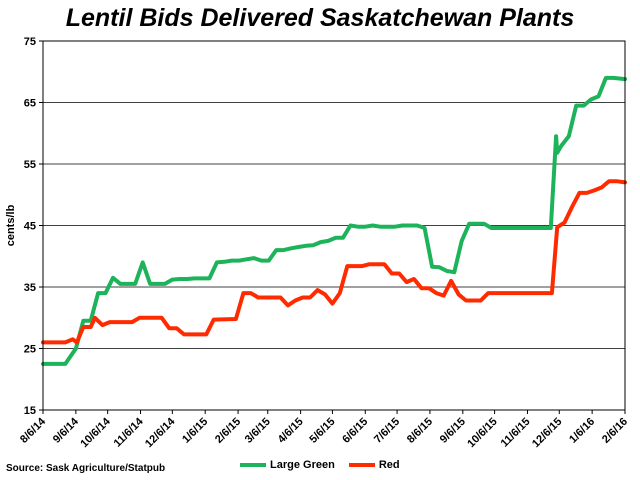 The height and width of the screenshot is (480, 640). I want to click on x-tick-label: 9/6/14, so click(66, 430).